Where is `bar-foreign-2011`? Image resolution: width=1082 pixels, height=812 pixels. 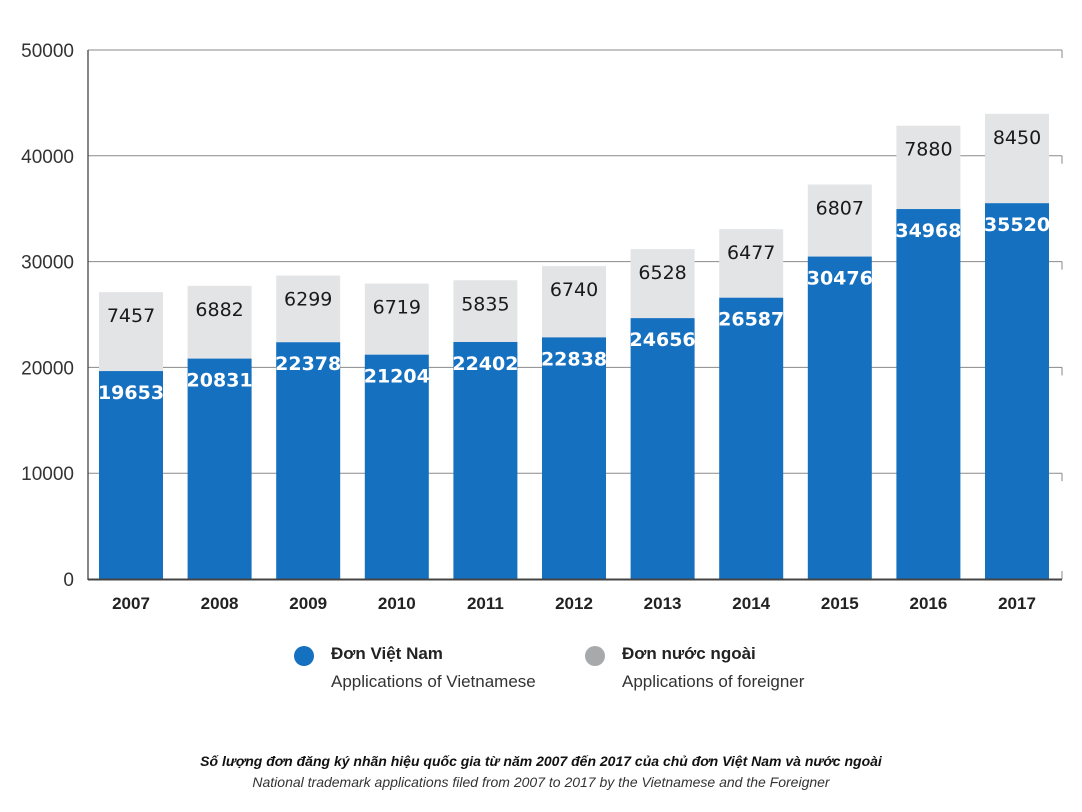 bar-foreign-2011 is located at coordinates (485, 311).